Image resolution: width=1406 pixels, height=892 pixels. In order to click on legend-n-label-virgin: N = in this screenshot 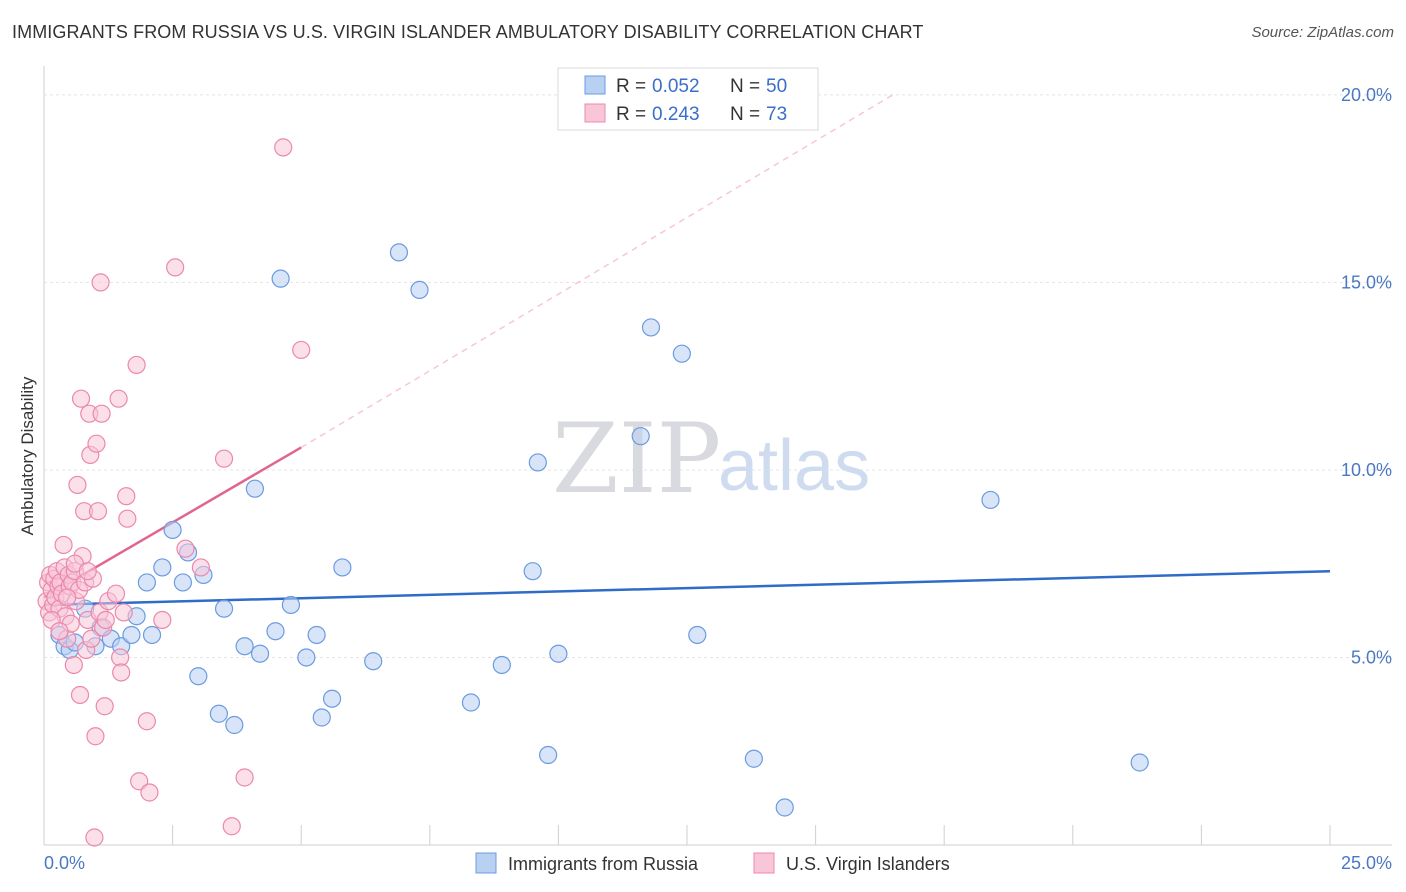, I will do `click(745, 114)`.